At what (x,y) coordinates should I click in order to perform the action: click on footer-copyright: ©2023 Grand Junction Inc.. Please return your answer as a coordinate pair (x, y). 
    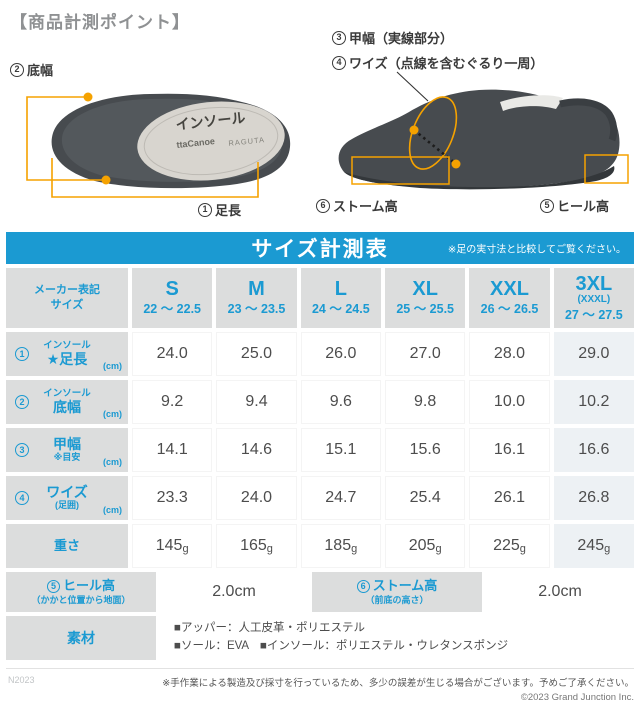
    Looking at the image, I should click on (577, 697).